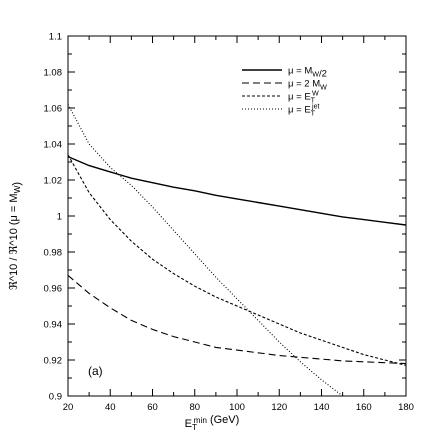 The height and width of the screenshot is (436, 437). What do you see at coordinates (68, 407) in the screenshot?
I see `x-tick-label: 20` at bounding box center [68, 407].